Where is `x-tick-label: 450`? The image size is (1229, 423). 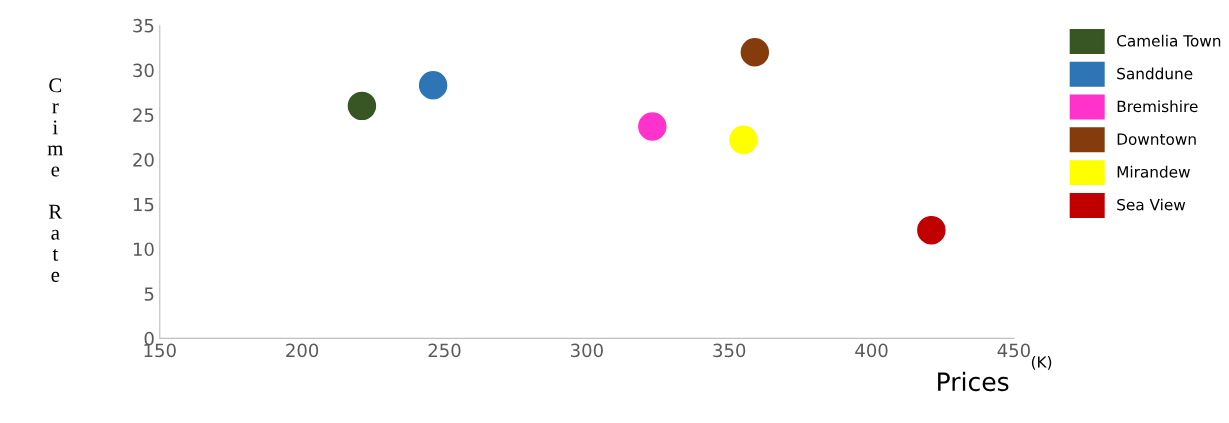 x-tick-label: 450 is located at coordinates (1013, 350).